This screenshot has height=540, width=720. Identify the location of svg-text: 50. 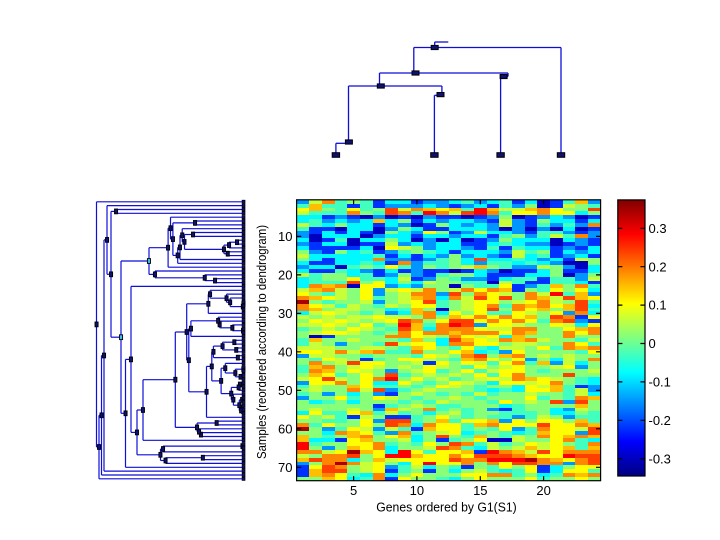
(285, 390).